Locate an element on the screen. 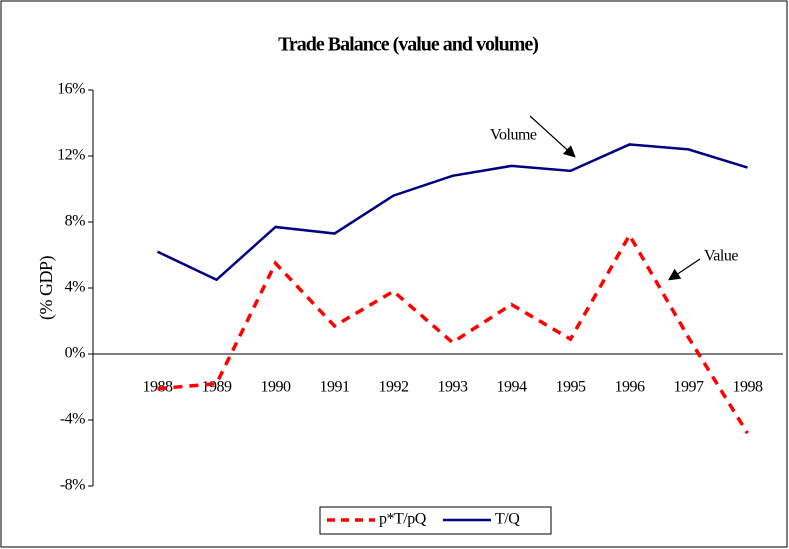  x-tick-label: 1990 is located at coordinates (276, 387).